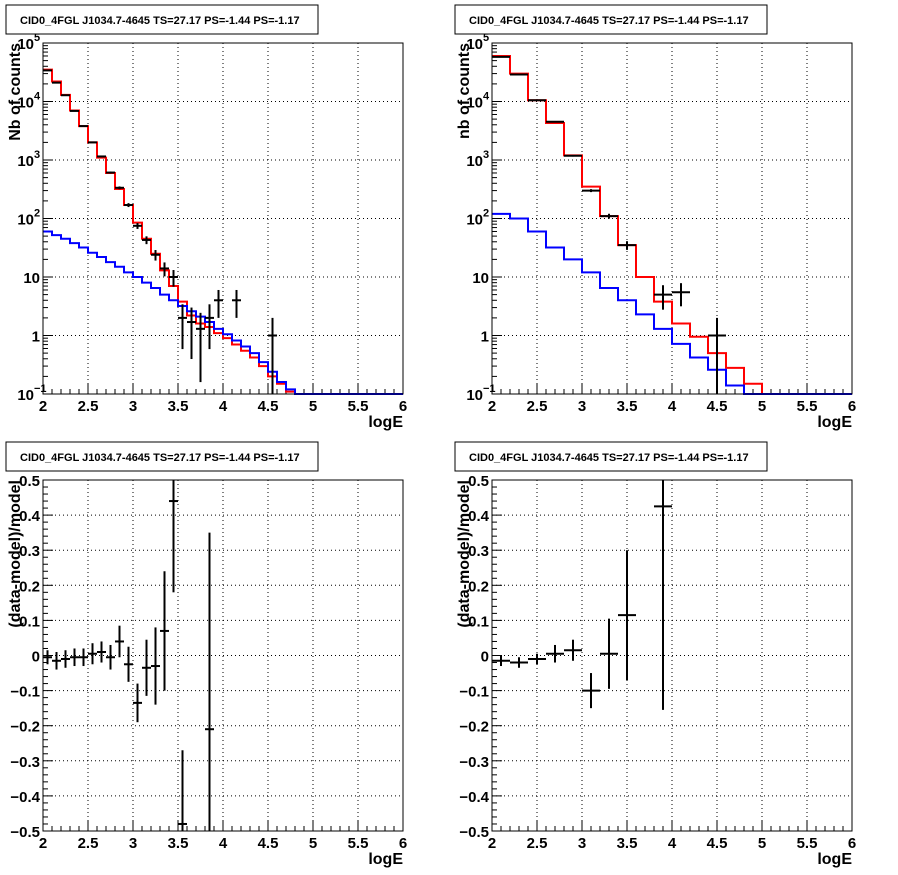 The width and height of the screenshot is (898, 875). I want to click on y-tick-label: 0.5, so click(478, 481).